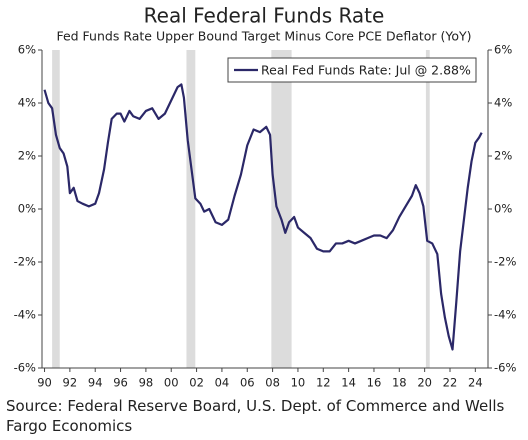  Describe the element at coordinates (95, 383) in the screenshot. I see `x-tick-label: 94` at that location.